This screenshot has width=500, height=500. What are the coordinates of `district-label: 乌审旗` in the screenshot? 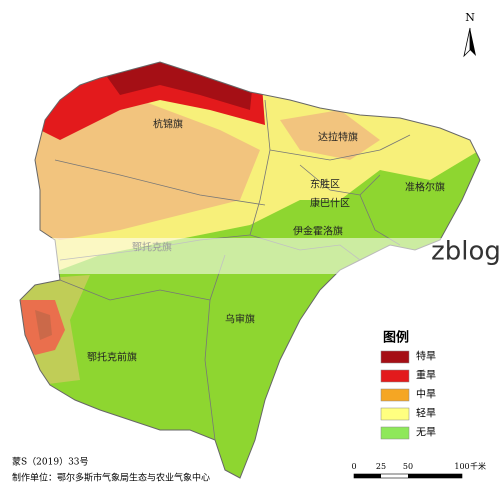 It's located at (240, 319).